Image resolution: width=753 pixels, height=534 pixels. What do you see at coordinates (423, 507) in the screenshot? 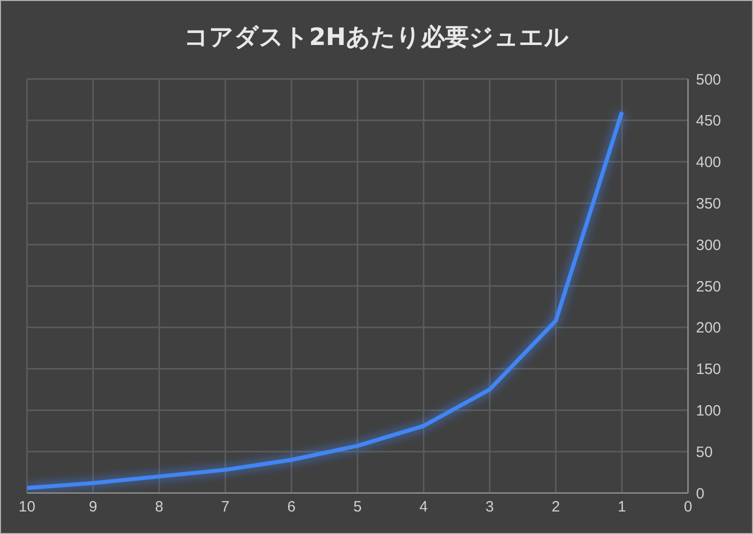
I see `x-tick-label: 4` at bounding box center [423, 507].